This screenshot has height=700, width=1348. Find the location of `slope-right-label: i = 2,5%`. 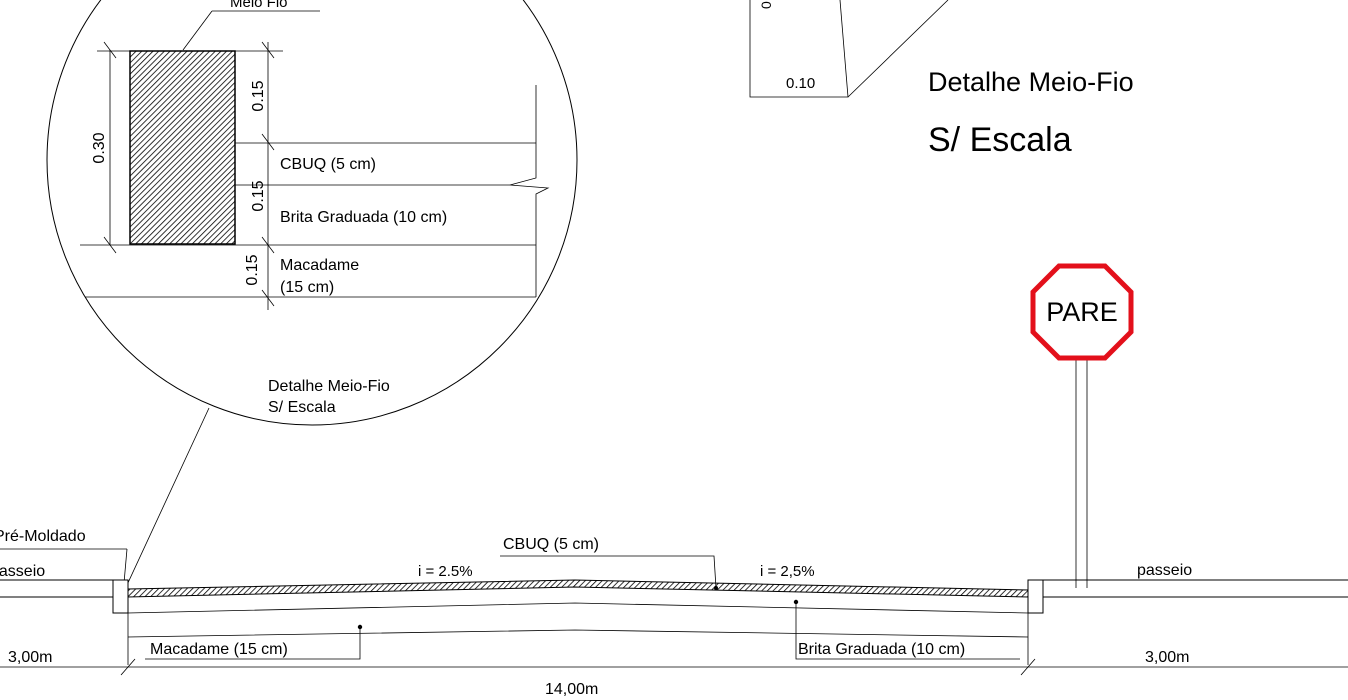

slope-right-label: i = 2,5% is located at coordinates (787, 571).